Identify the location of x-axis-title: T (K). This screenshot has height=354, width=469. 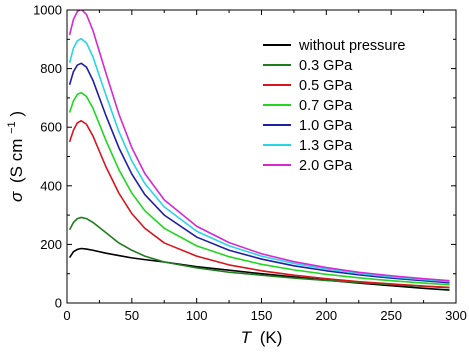
(262, 337).